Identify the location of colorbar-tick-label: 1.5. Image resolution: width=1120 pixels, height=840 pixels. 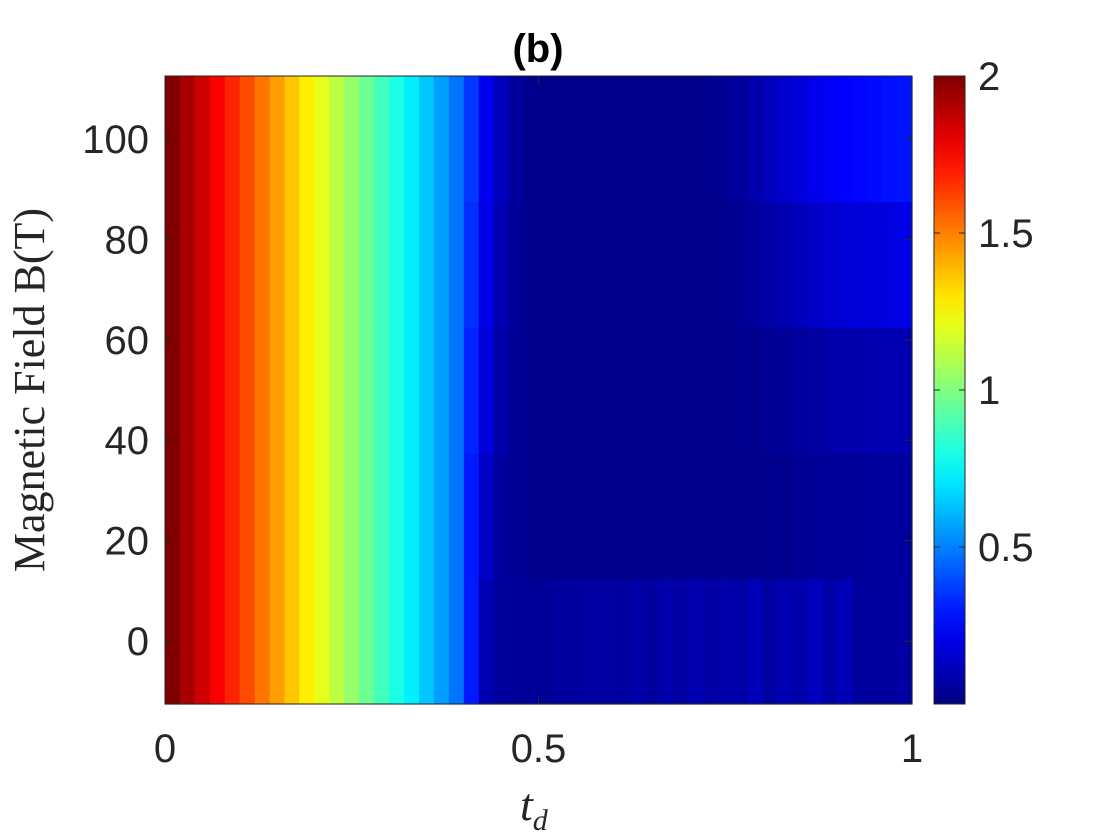
(1006, 234).